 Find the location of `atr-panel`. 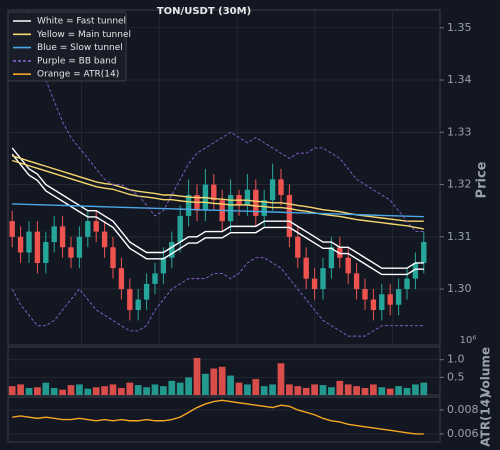

atr-panel is located at coordinates (224, 419).